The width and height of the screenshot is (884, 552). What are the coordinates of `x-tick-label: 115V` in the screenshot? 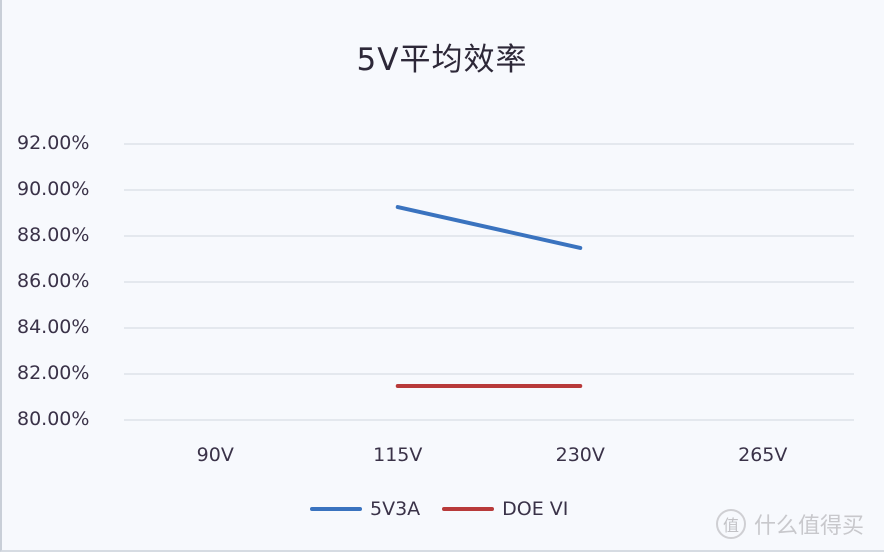 It's located at (398, 455).